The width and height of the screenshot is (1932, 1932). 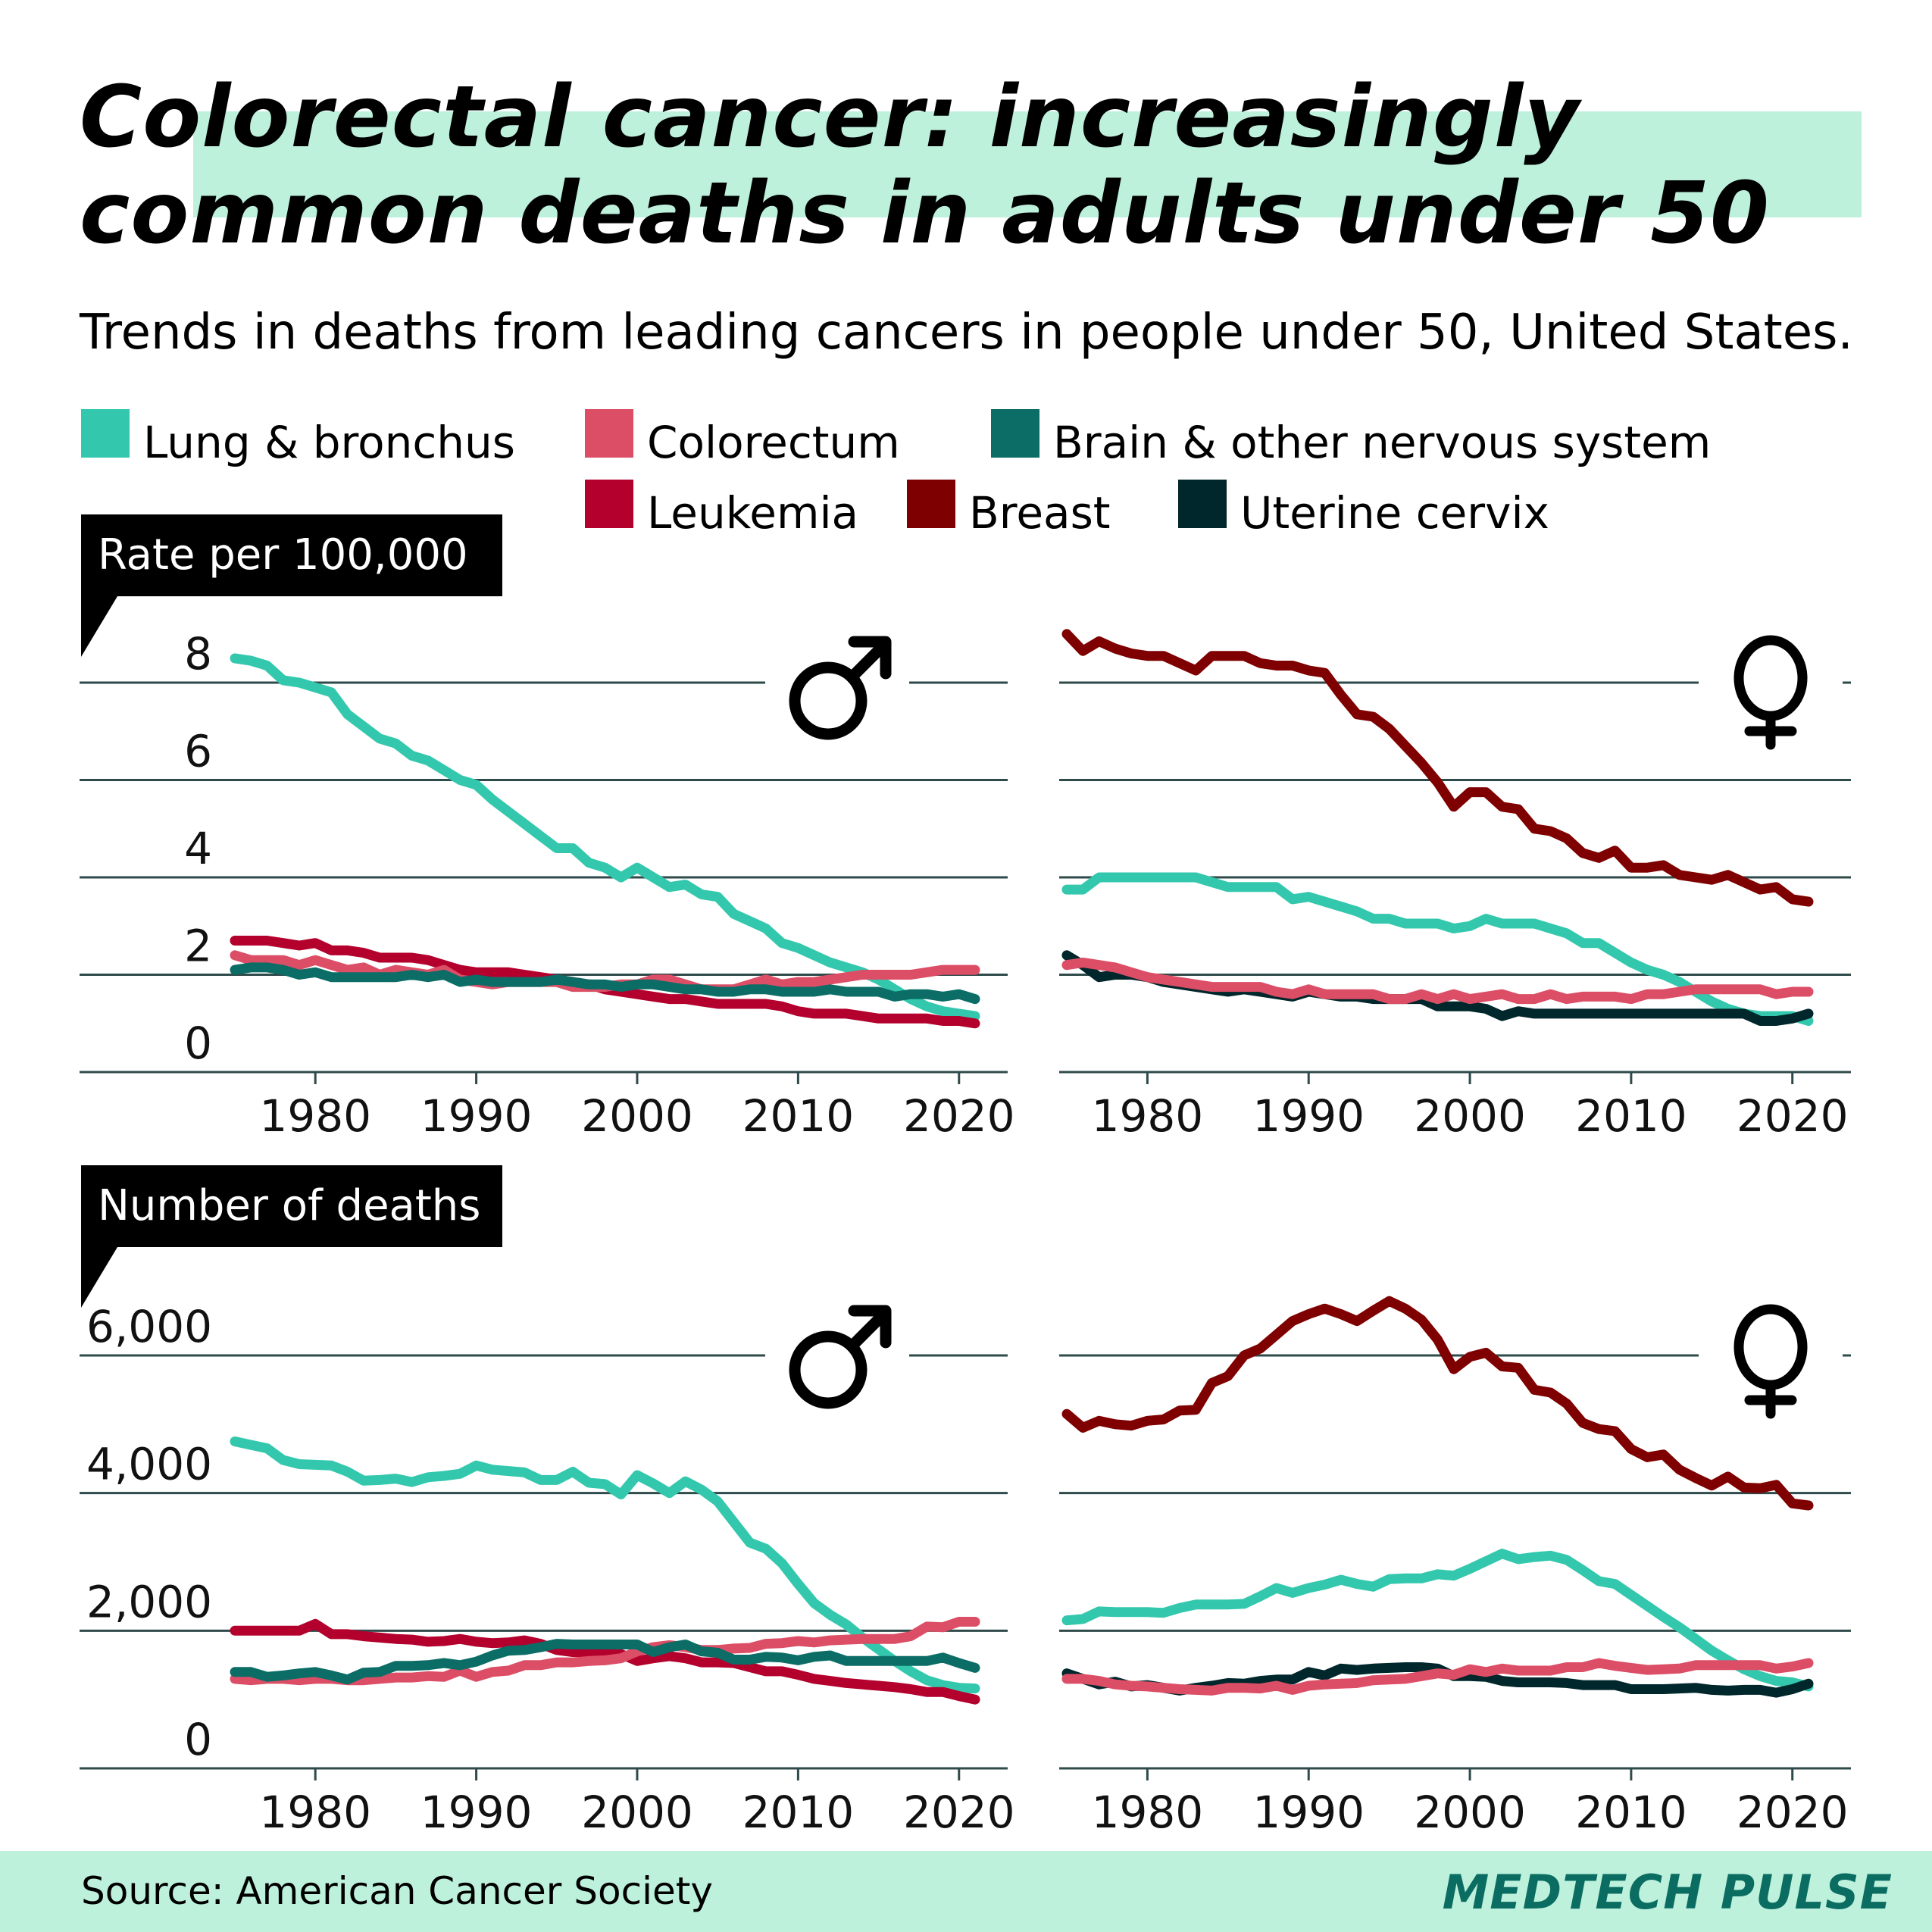 I want to click on chart-rate-women: 1980 1990 2000 2010 2020, so click(x=1455, y=885).